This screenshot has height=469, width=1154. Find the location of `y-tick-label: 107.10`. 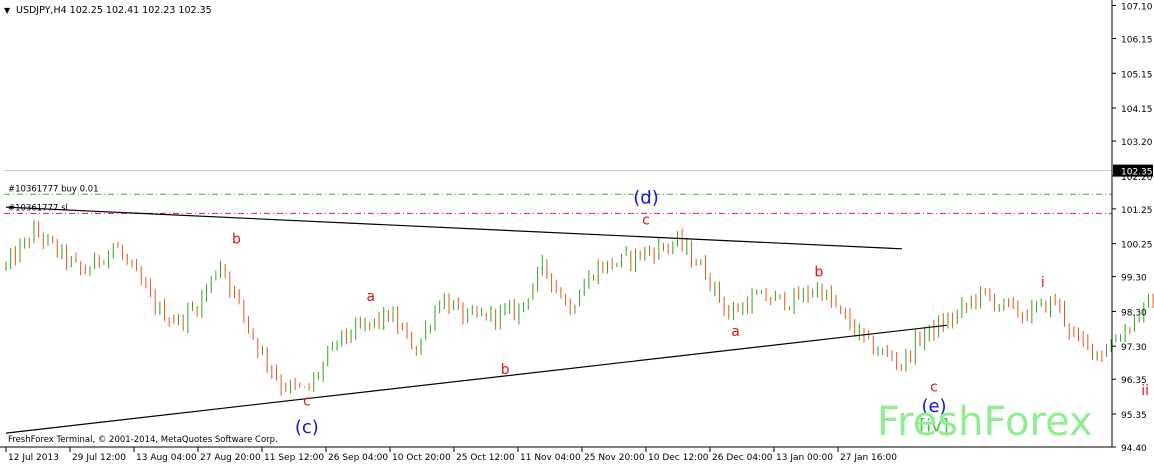

y-tick-label: 107.10 is located at coordinates (1137, 7).